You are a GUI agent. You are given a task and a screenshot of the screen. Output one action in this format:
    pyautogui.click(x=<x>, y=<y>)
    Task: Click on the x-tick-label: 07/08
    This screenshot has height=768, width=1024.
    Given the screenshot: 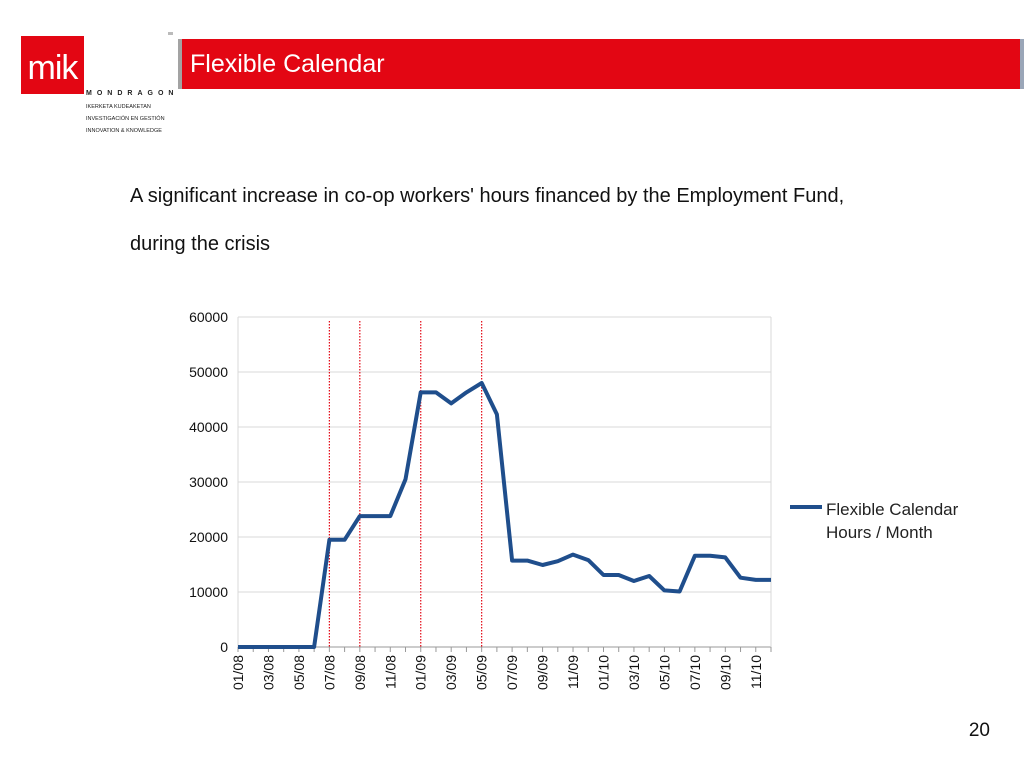 What is the action you would take?
    pyautogui.click(x=329, y=672)
    